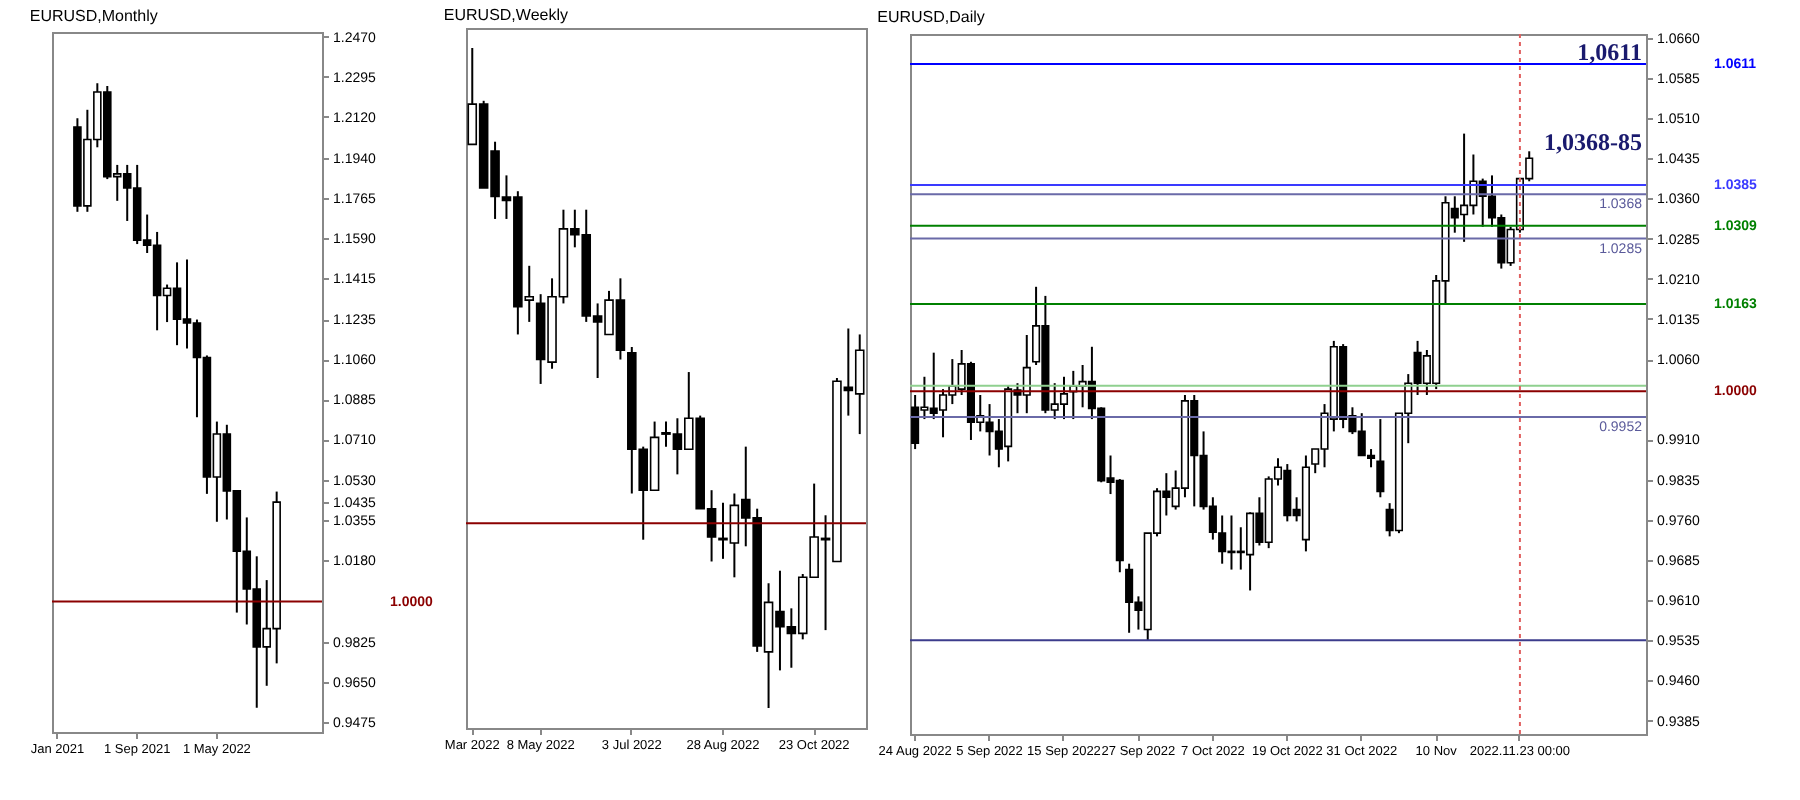 The image size is (1800, 800). Describe the element at coordinates (1609, 52) in the screenshot. I see `annotation: 1,0611` at that location.